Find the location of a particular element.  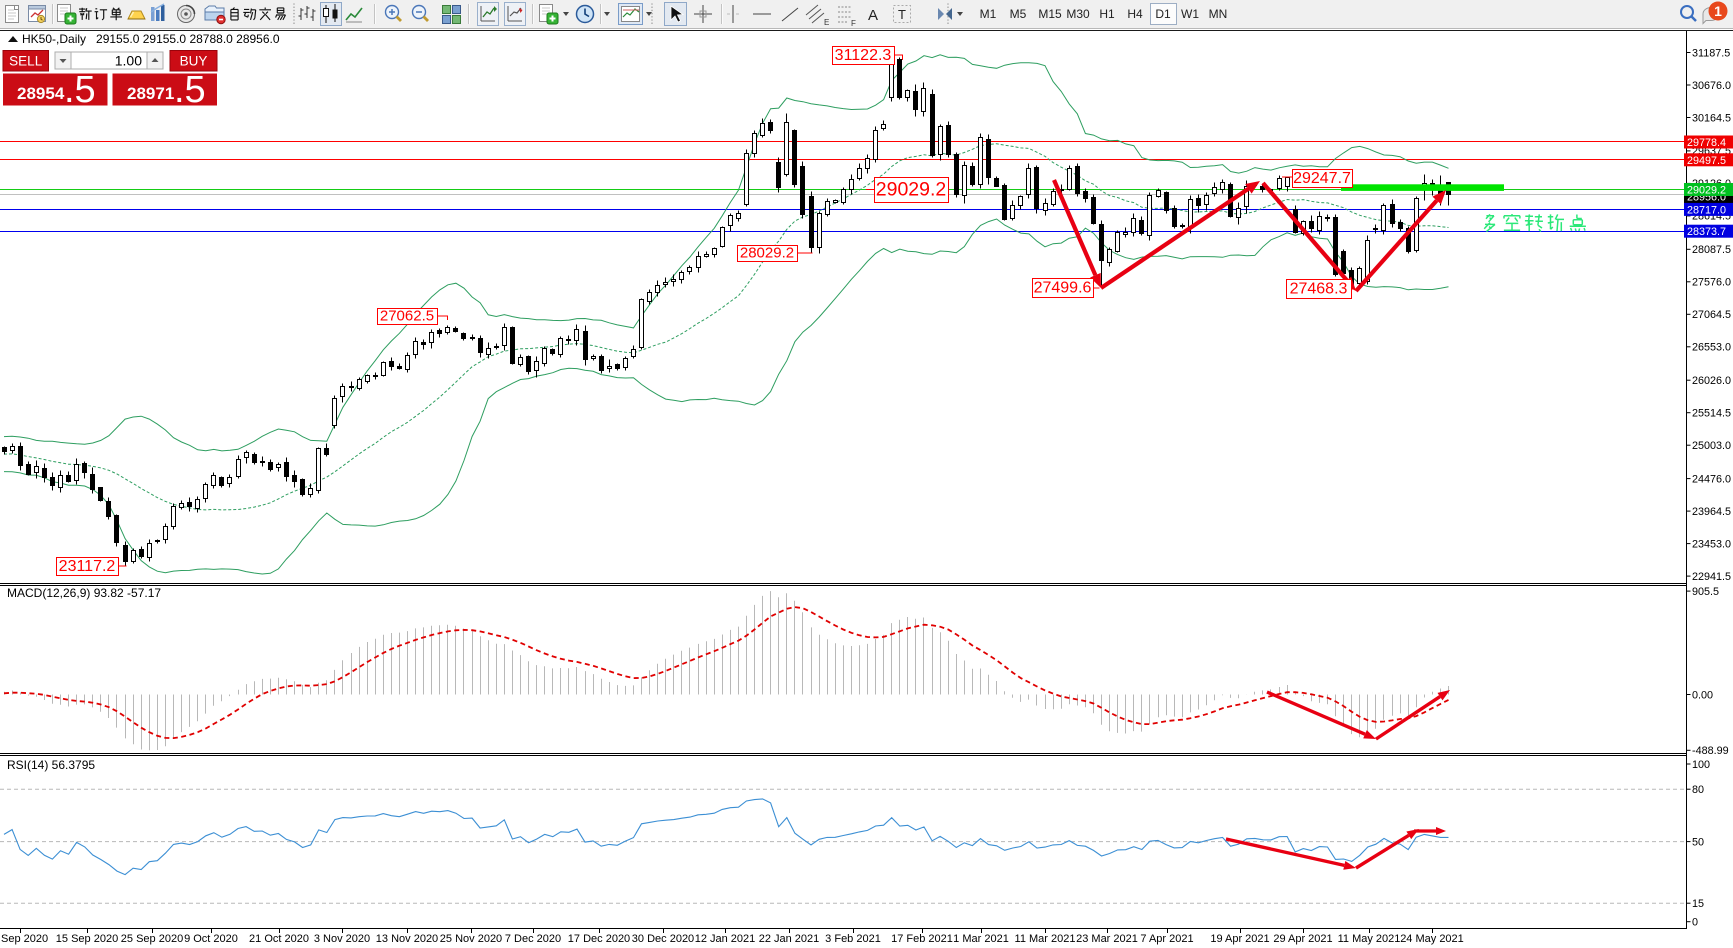

svg-text: M15 is located at coordinates (1050, 14).